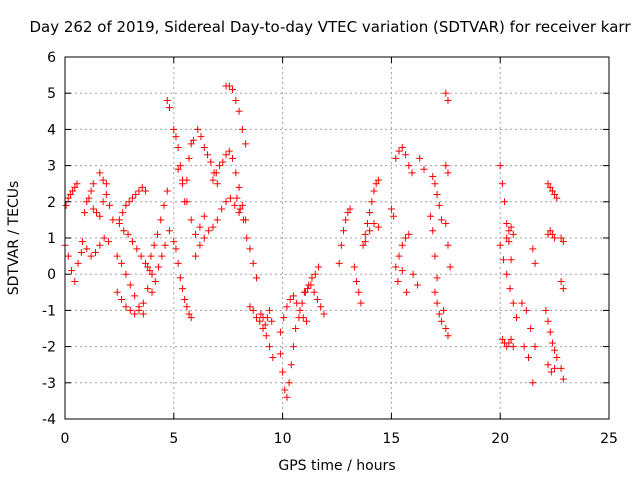  Describe the element at coordinates (526, 352) in the screenshot. I see `series-s51` at that location.